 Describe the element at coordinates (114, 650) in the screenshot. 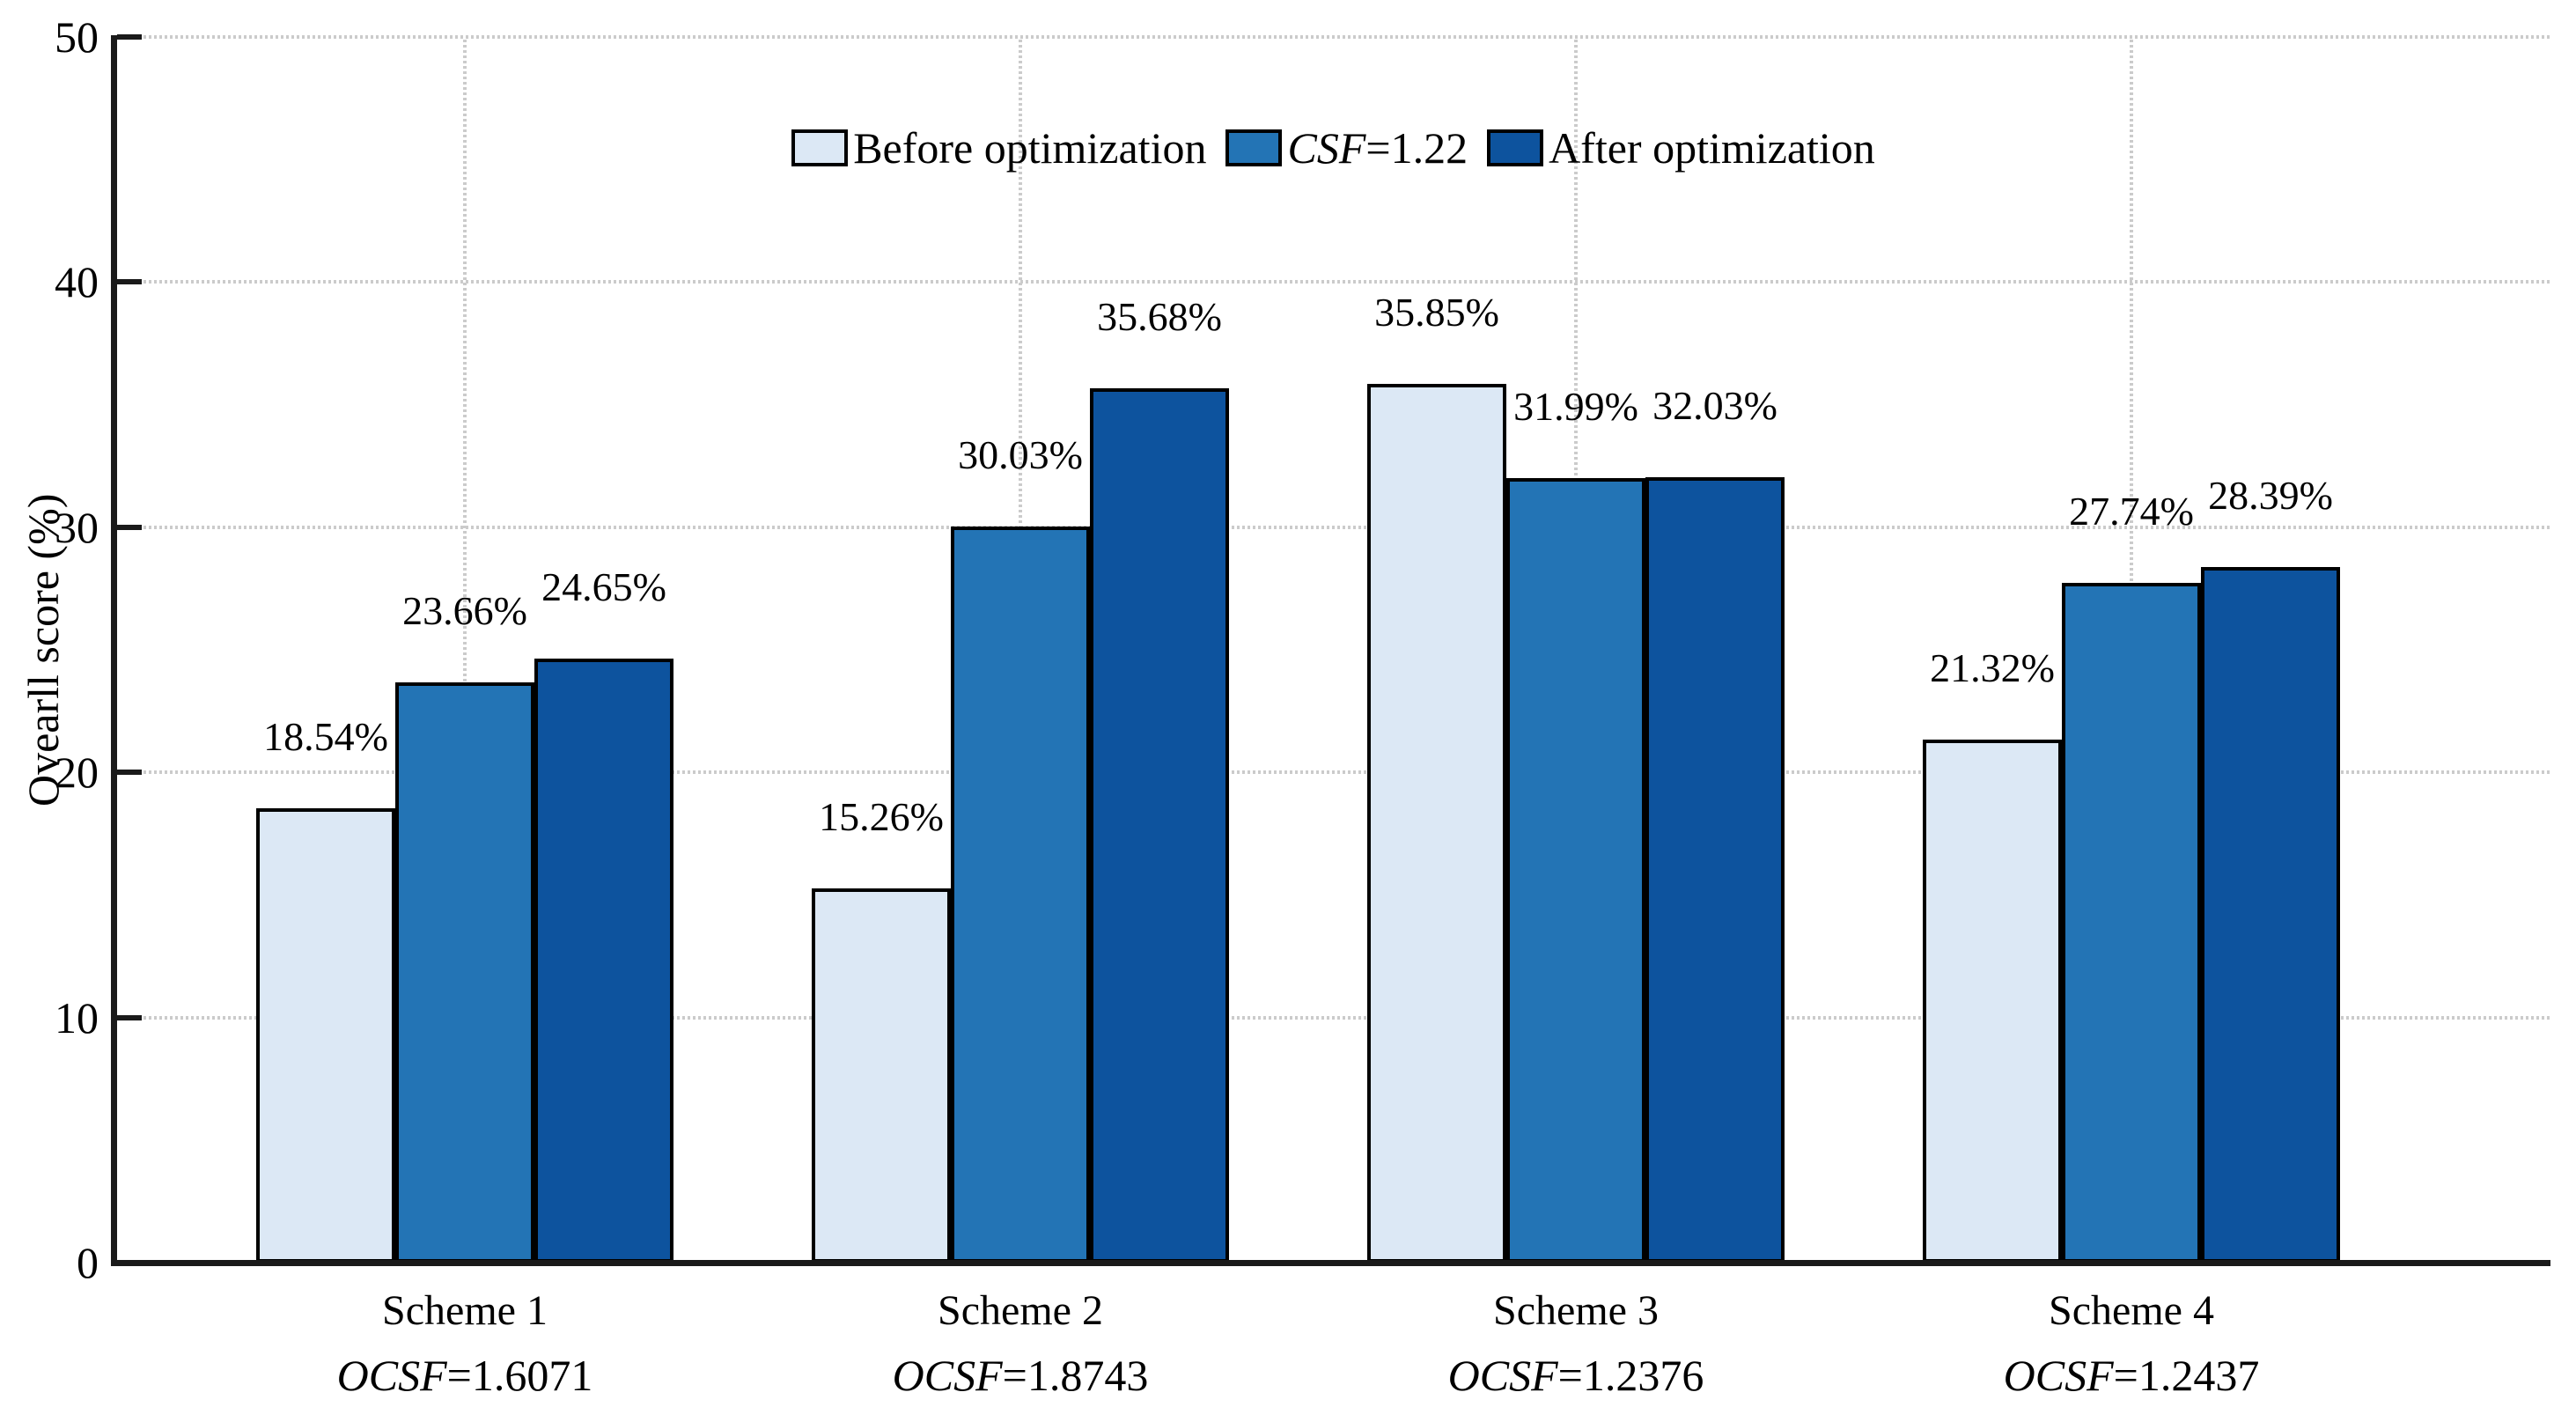

I see `y-axis-line` at that location.